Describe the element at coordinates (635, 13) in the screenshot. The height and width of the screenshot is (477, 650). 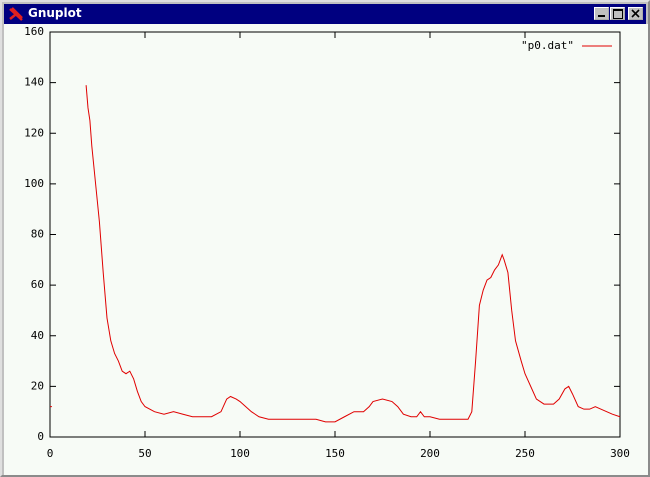
I see `close-button` at that location.